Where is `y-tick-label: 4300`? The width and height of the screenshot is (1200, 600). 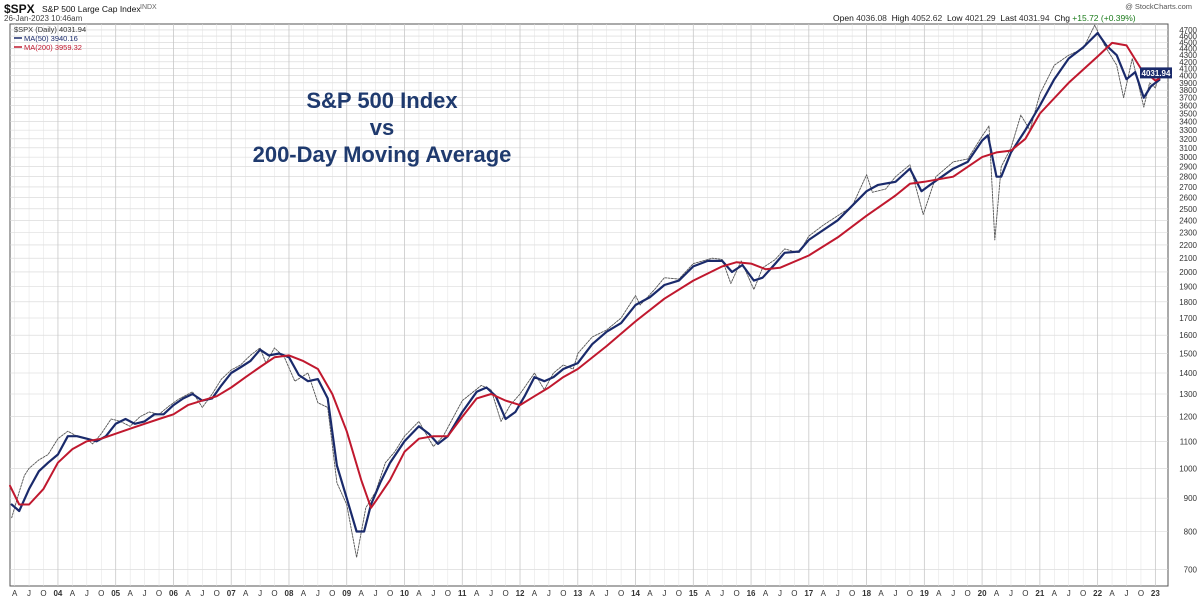 y-tick-label: 4300 is located at coordinates (1188, 55).